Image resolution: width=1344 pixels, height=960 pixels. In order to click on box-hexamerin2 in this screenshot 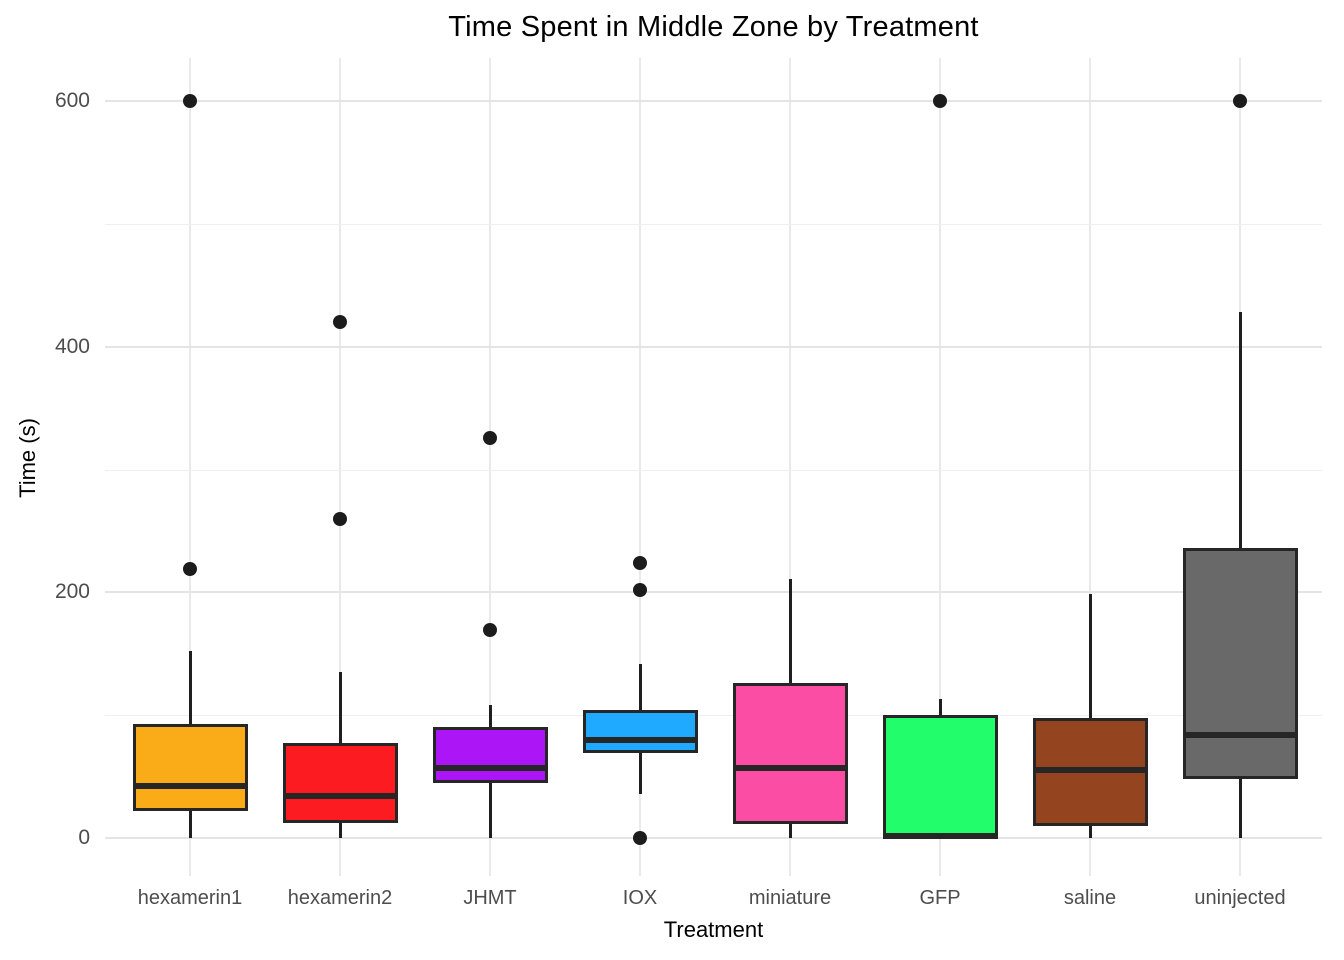, I will do `click(340, 783)`.